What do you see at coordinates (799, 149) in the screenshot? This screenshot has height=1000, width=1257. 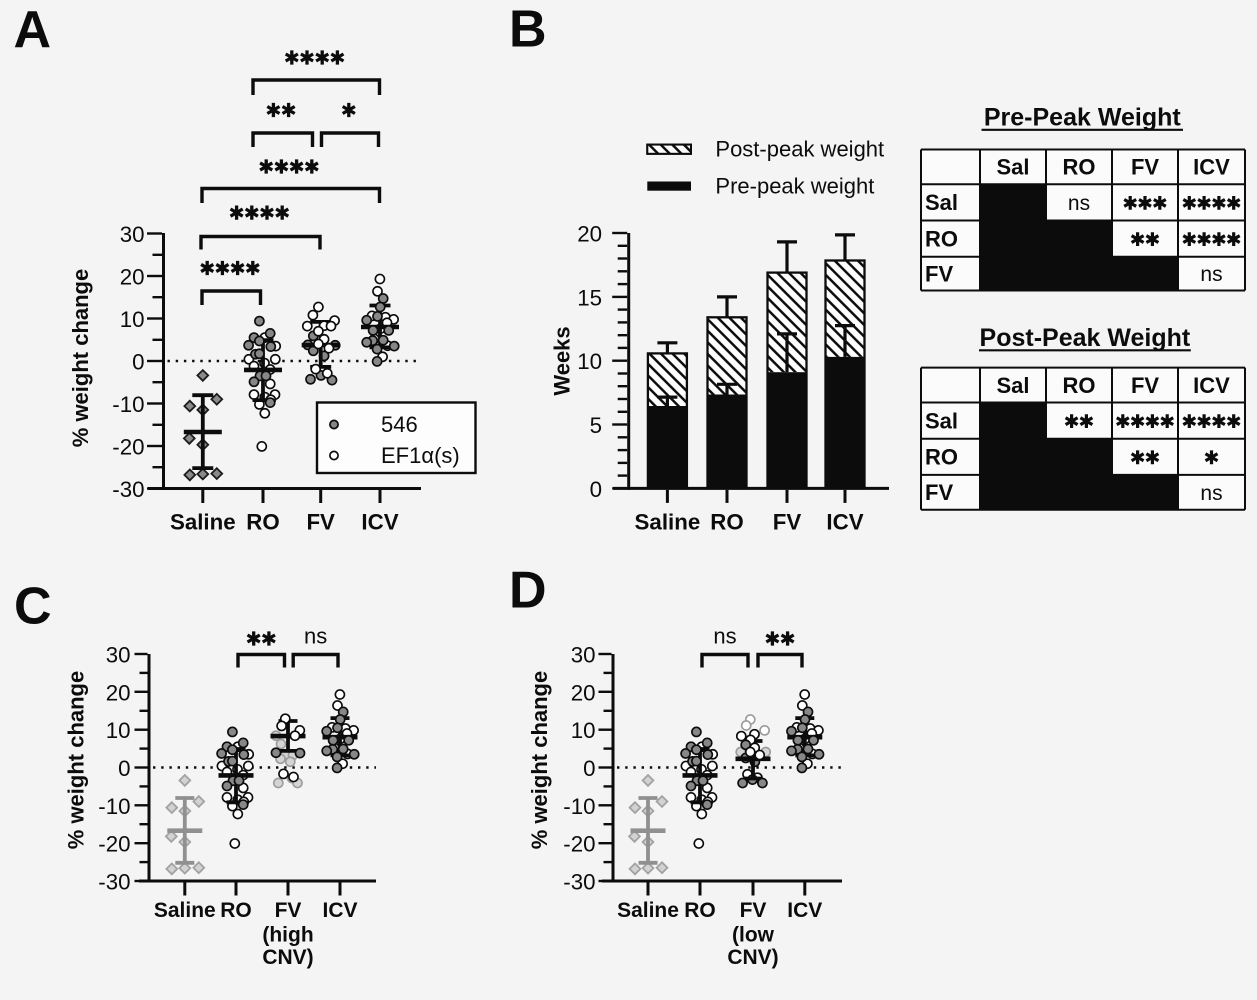 I see `svg-text: Post-peak weight` at bounding box center [799, 149].